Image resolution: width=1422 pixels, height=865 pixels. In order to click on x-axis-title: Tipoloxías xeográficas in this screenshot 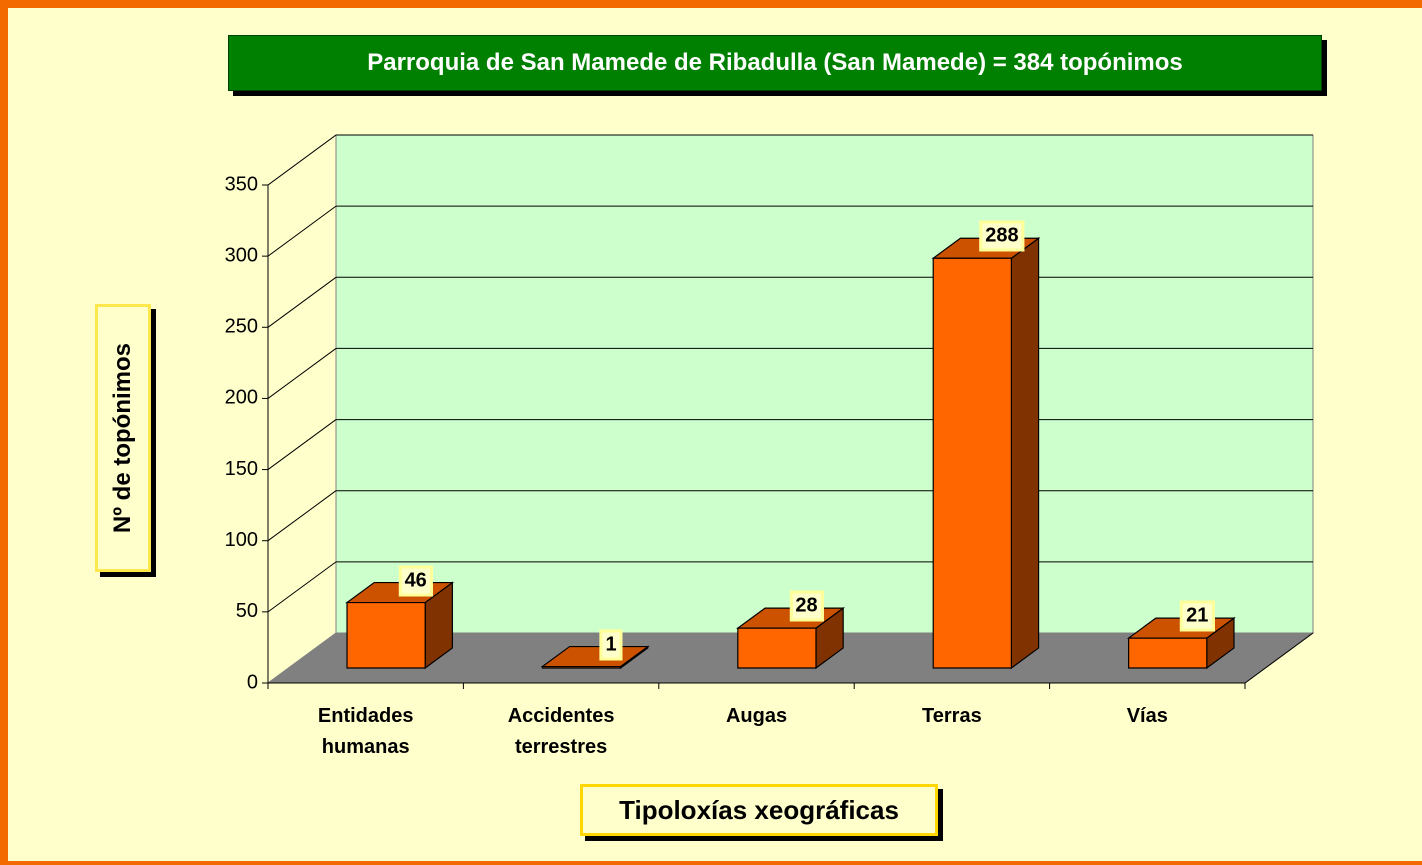, I will do `click(759, 810)`.